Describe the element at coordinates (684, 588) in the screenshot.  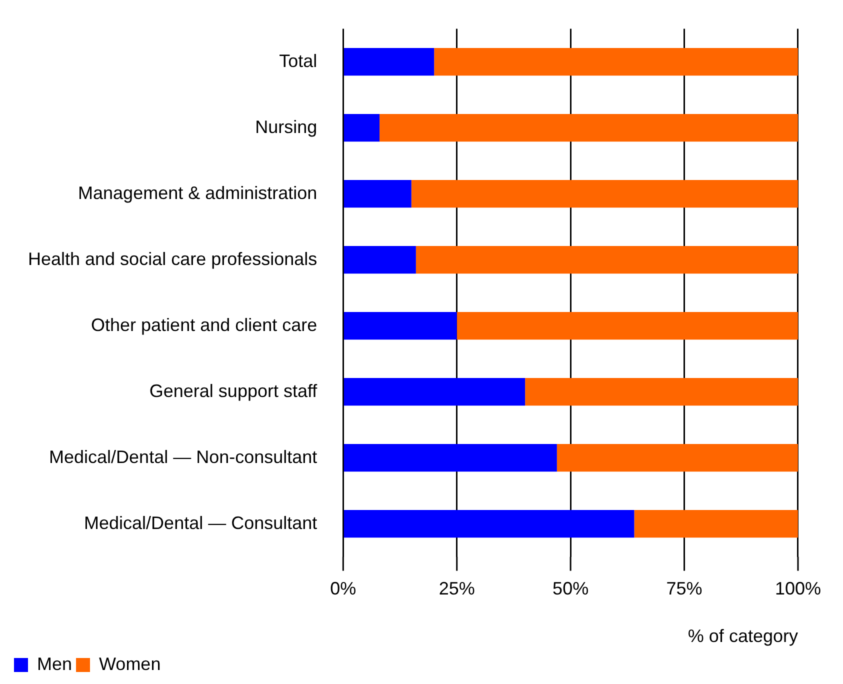
I see `x-tick-label: 75%` at that location.